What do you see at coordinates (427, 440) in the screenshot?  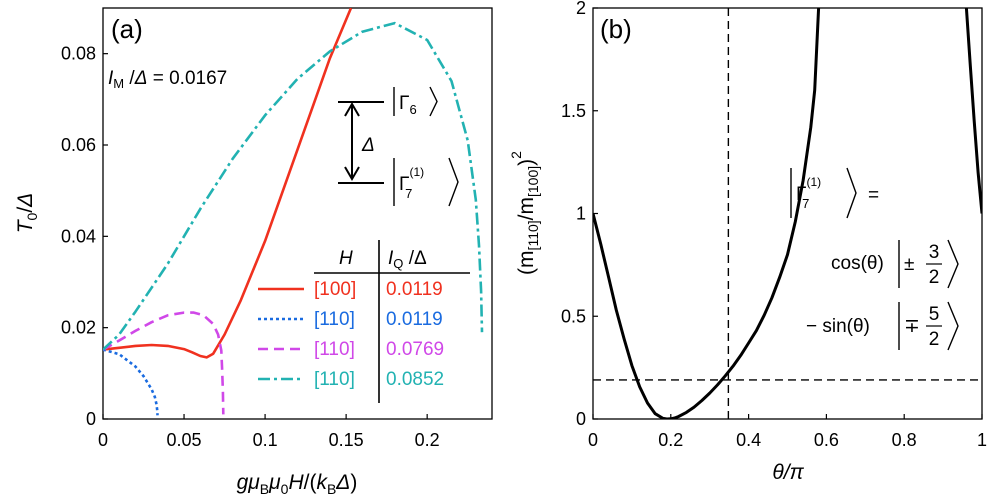 I see `panel-a-xtick-label: 0.2` at bounding box center [427, 440].